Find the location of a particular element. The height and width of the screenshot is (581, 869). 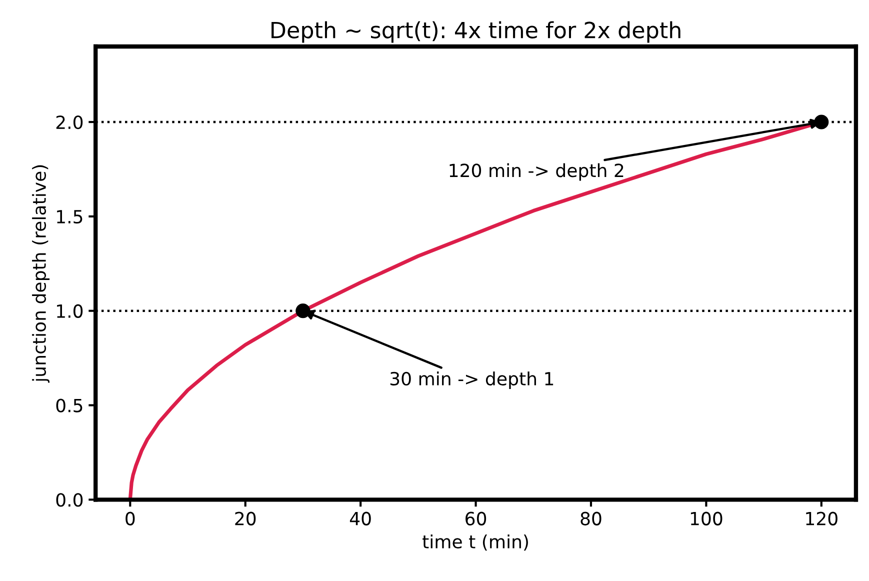

y-axis-title: junction depth (relative) is located at coordinates (41, 274).